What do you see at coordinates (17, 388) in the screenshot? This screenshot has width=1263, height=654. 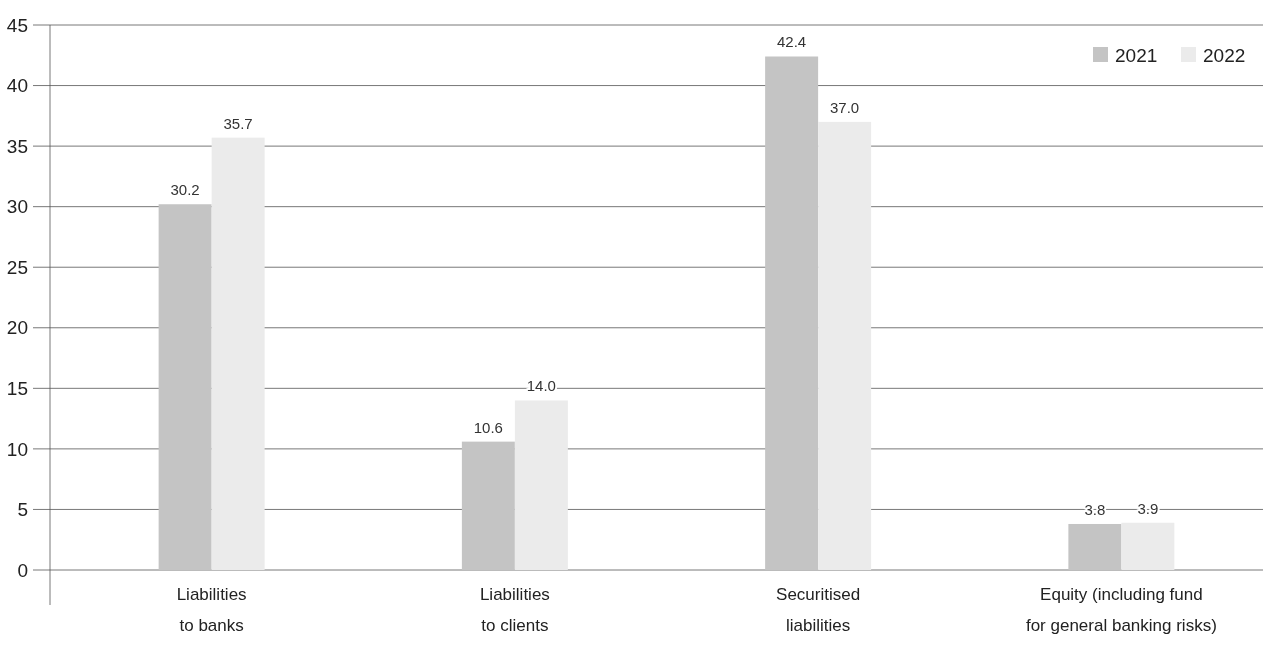 I see `y-tick-label: 15` at bounding box center [17, 388].